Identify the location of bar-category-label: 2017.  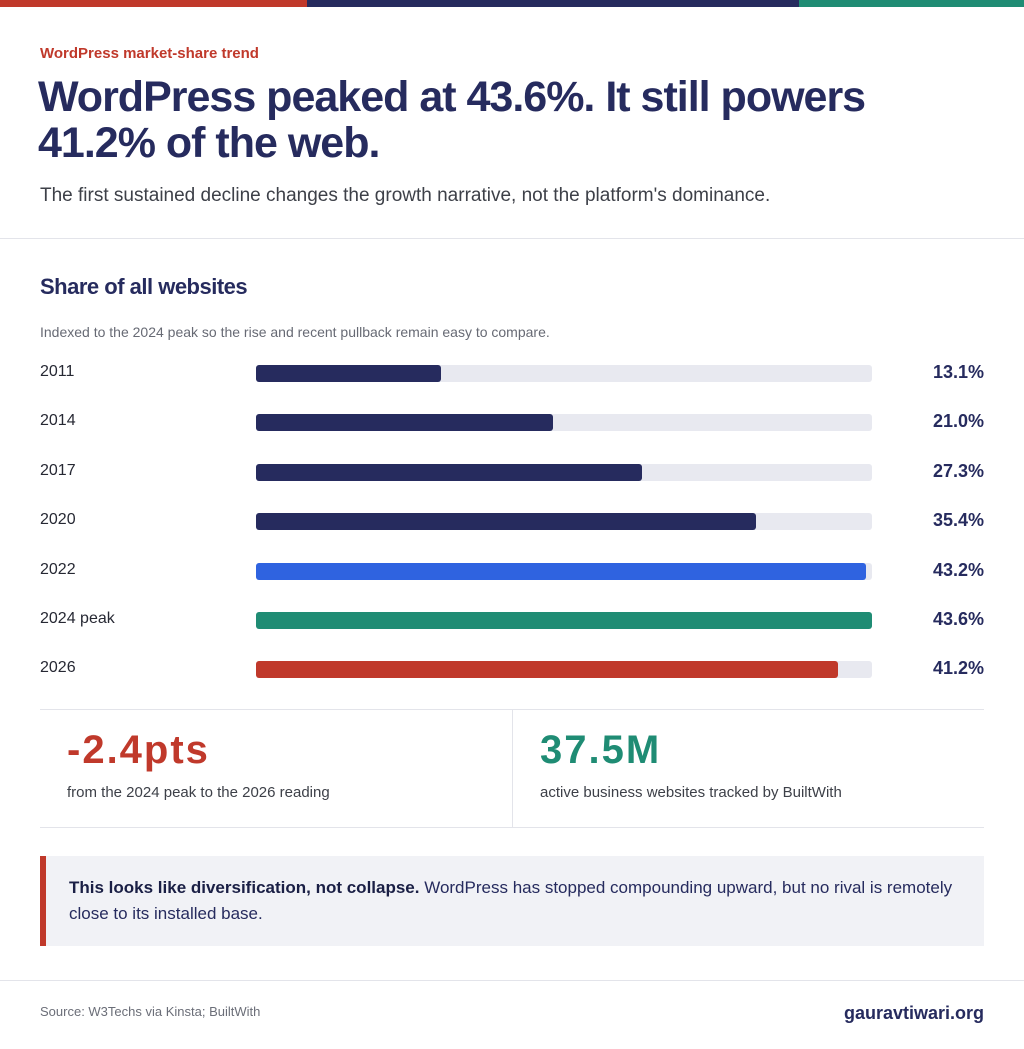
(58, 470).